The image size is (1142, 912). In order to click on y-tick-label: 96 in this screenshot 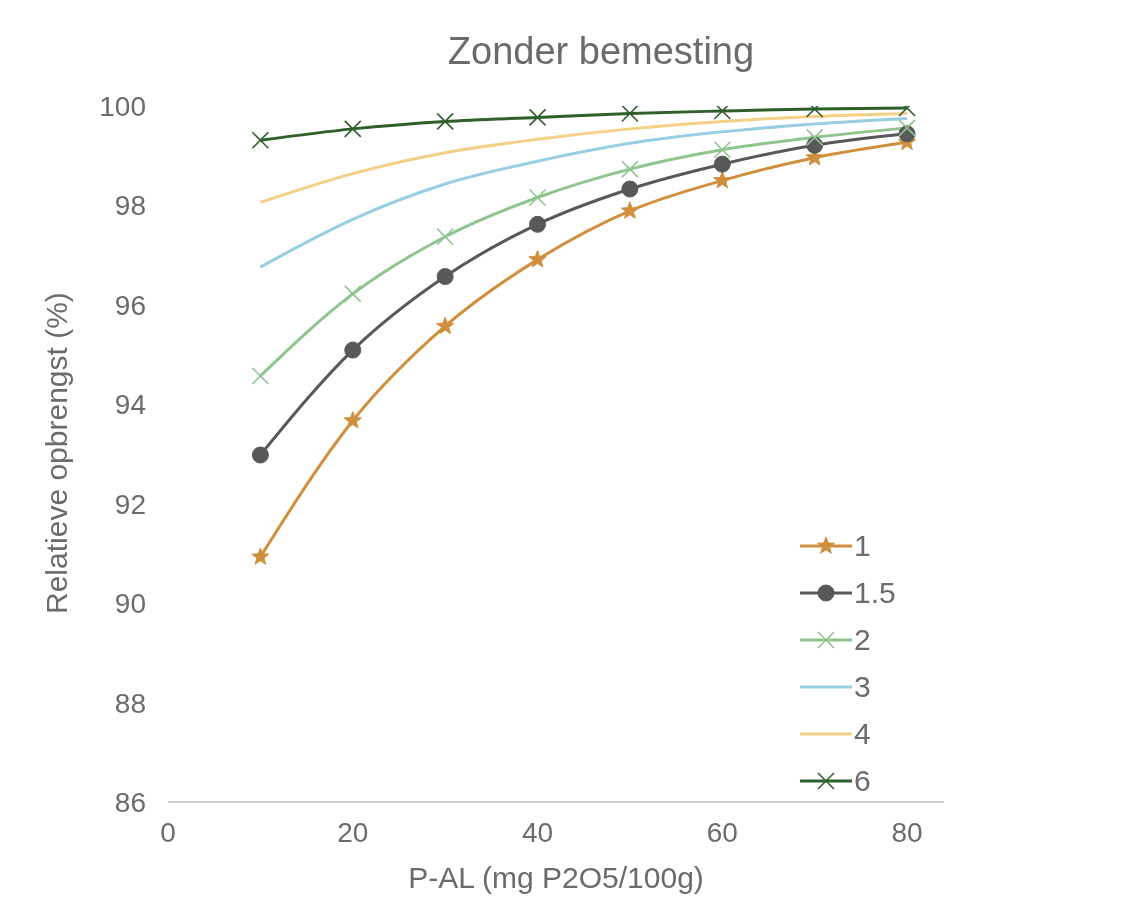, I will do `click(130, 305)`.